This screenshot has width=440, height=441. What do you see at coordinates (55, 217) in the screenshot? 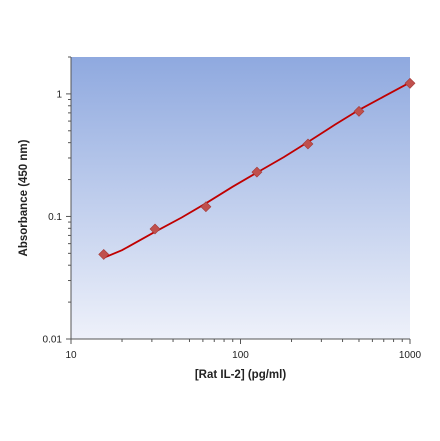
I see `y-tick-label: 0.1` at bounding box center [55, 217].